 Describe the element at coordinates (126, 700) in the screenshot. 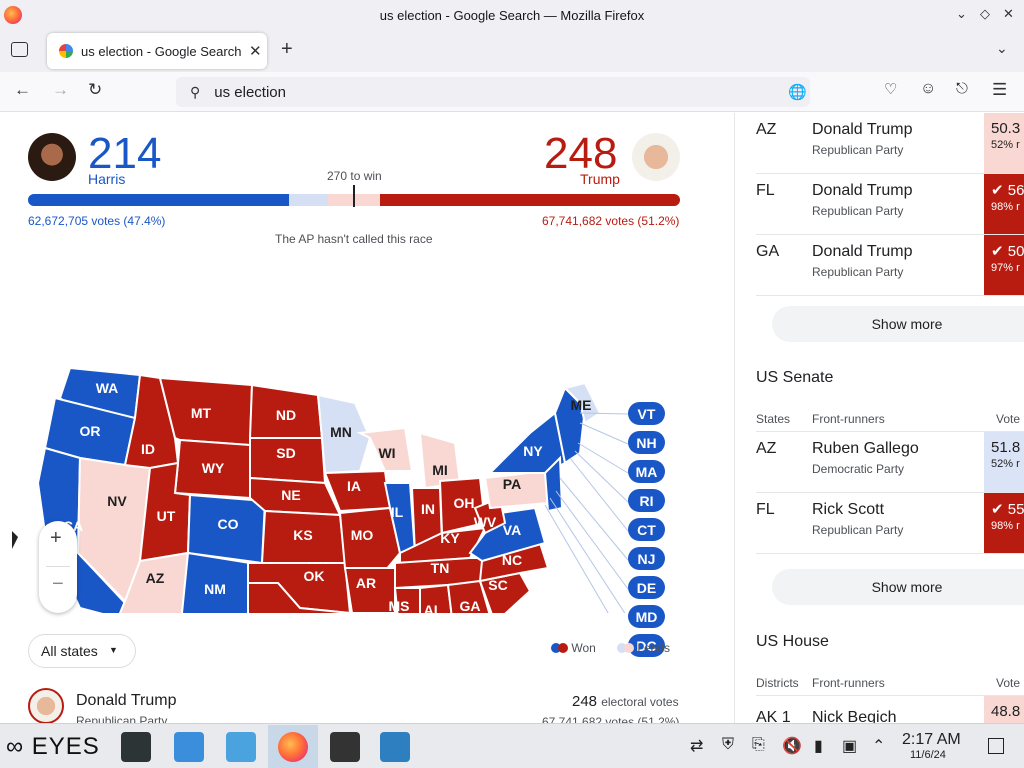

I see `result-candidate-name: Donald Trump` at that location.